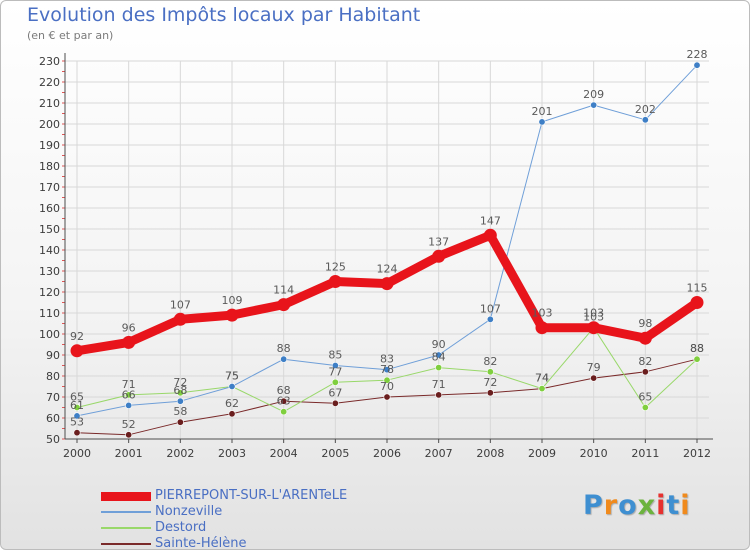  Describe the element at coordinates (49, 292) in the screenshot. I see `y-tick-label: 120` at that location.